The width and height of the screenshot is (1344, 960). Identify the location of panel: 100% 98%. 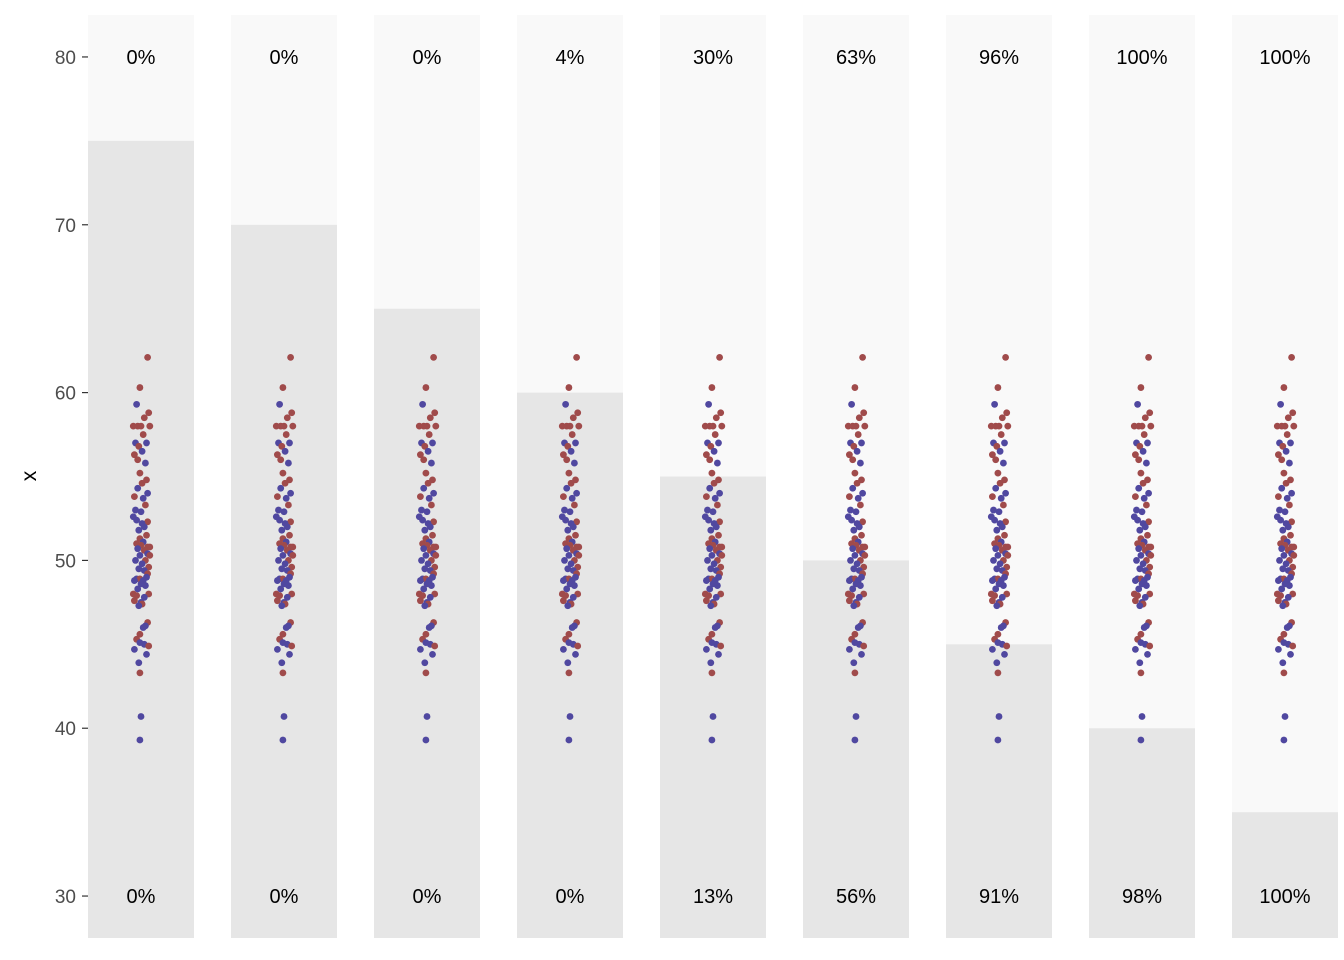
(1142, 476).